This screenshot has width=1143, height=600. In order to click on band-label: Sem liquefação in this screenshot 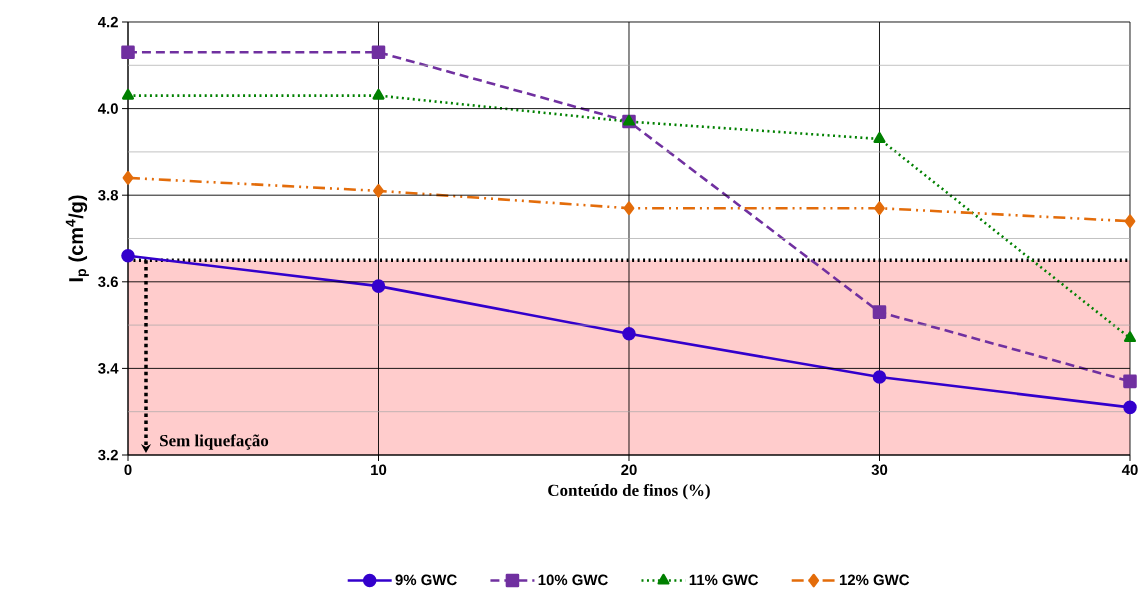, I will do `click(214, 442)`.